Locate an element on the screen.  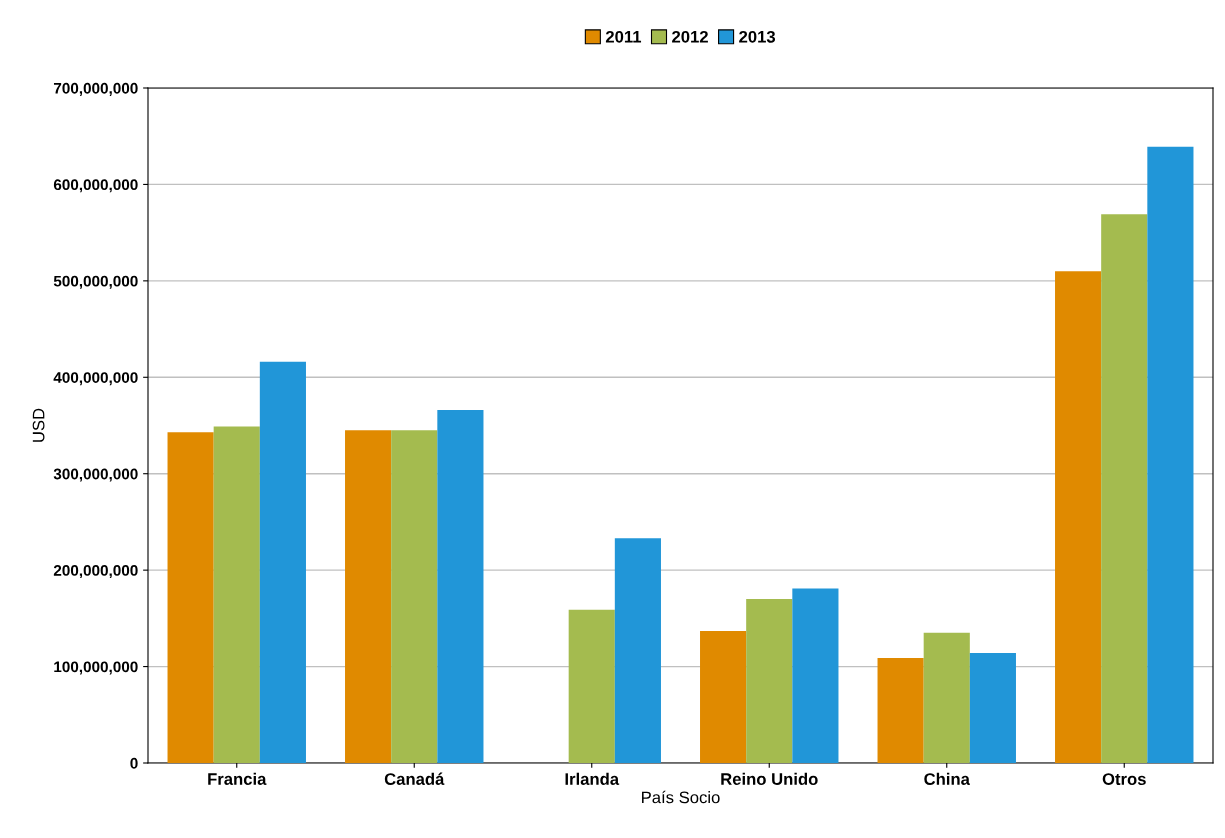
y-tick-label: 500,000,000 is located at coordinates (95, 282).